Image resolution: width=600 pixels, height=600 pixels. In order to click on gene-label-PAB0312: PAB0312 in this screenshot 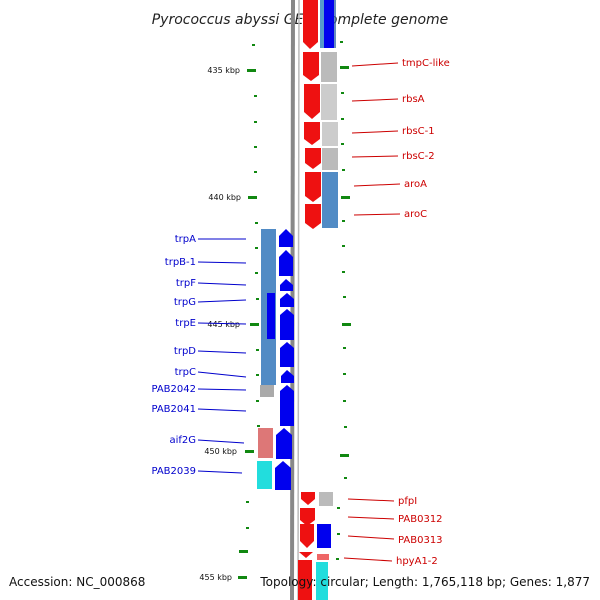, I will do `click(420, 519)`.